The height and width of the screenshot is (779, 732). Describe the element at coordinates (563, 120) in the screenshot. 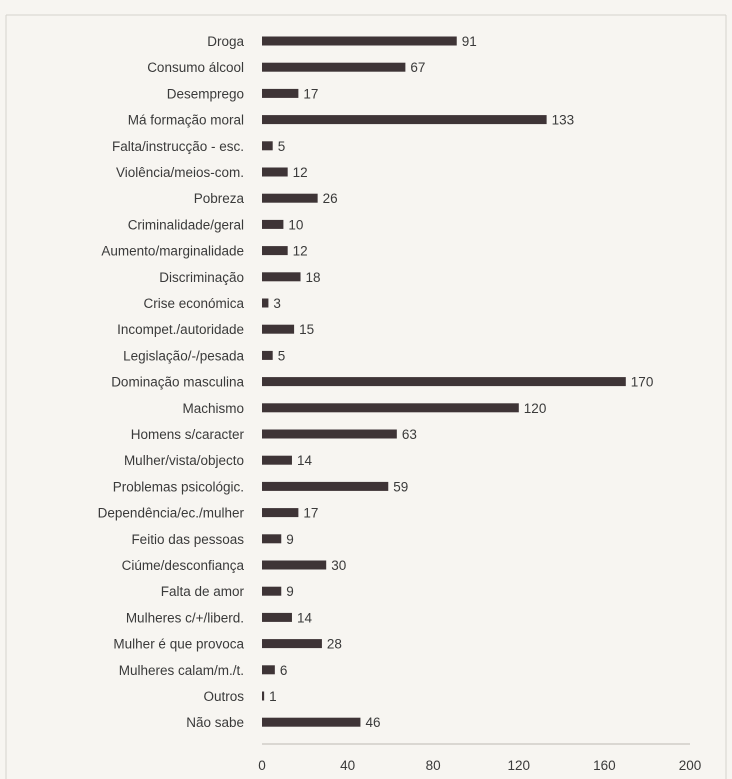

I see `value-label: 133` at that location.